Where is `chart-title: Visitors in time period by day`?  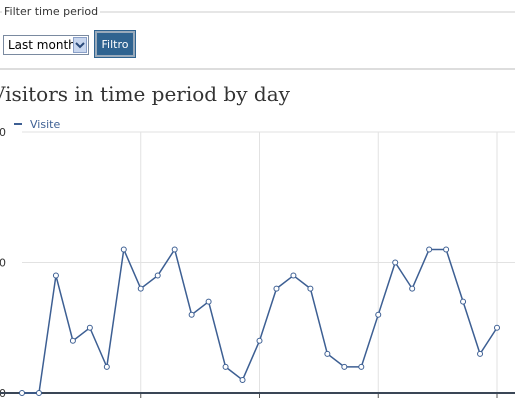 chart-title: Visitors in time period by day is located at coordinates (145, 94).